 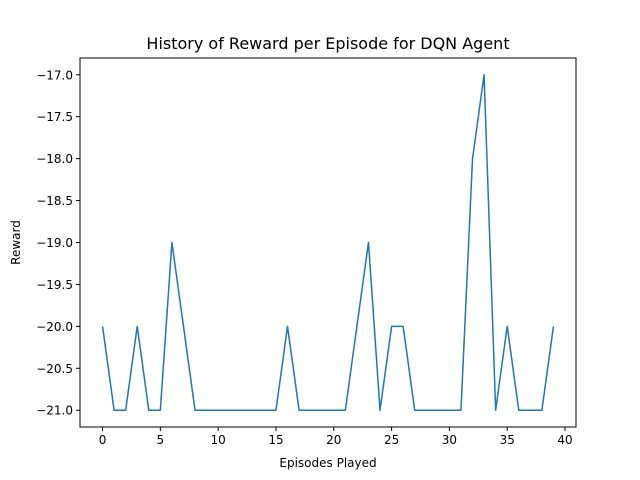 I want to click on y-axis-title: Reward, so click(x=16, y=242).